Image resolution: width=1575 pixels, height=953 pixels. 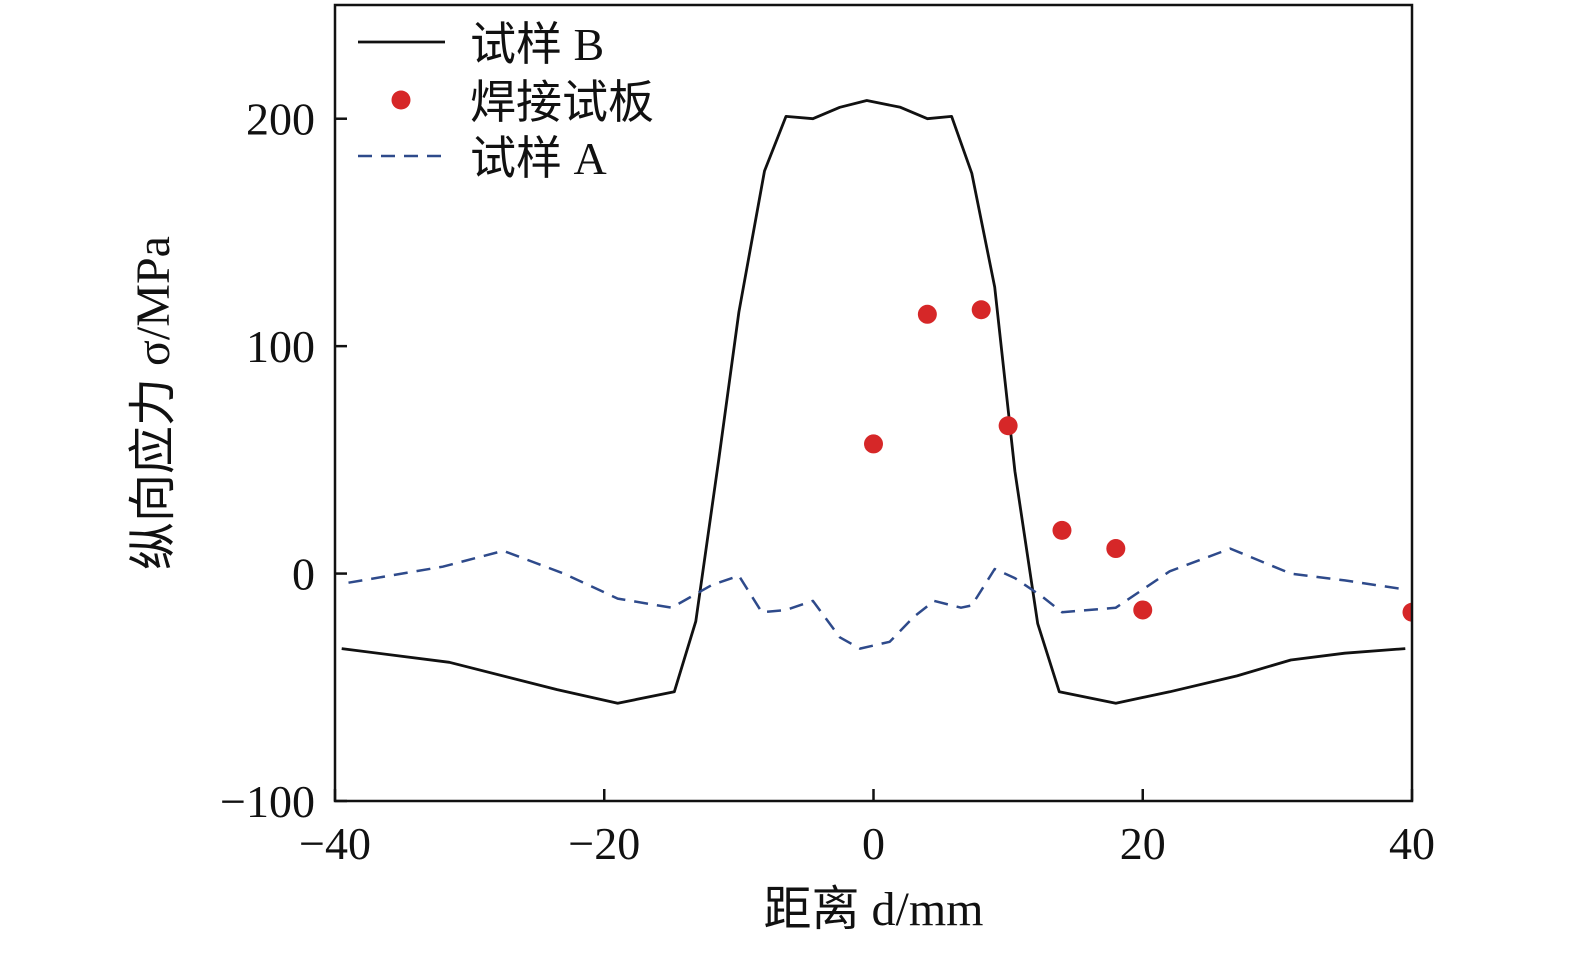 What do you see at coordinates (1143, 843) in the screenshot?
I see `x-tick-label: 20` at bounding box center [1143, 843].